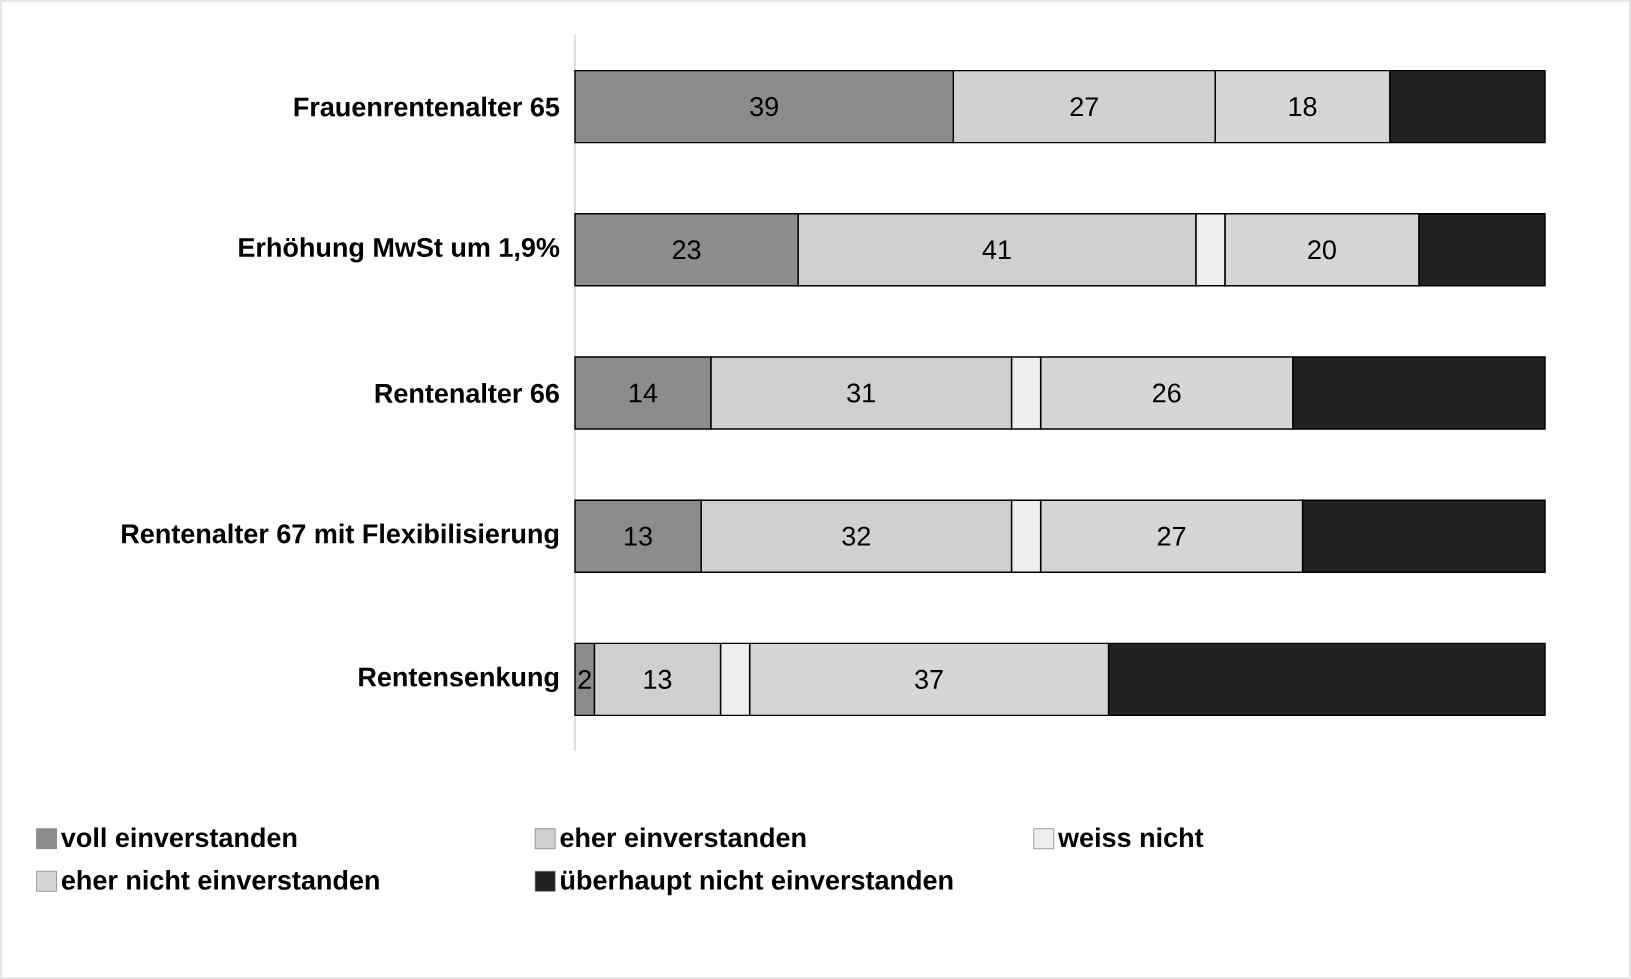 This screenshot has height=979, width=1631. I want to click on data-label: 20, so click(1322, 250).